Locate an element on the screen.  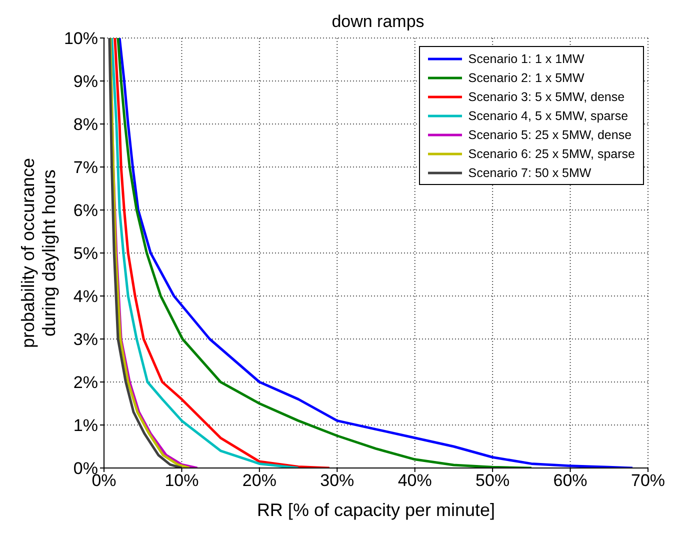
y-axis-title: probability of occurance during daylight hours is located at coordinates (38, 253).